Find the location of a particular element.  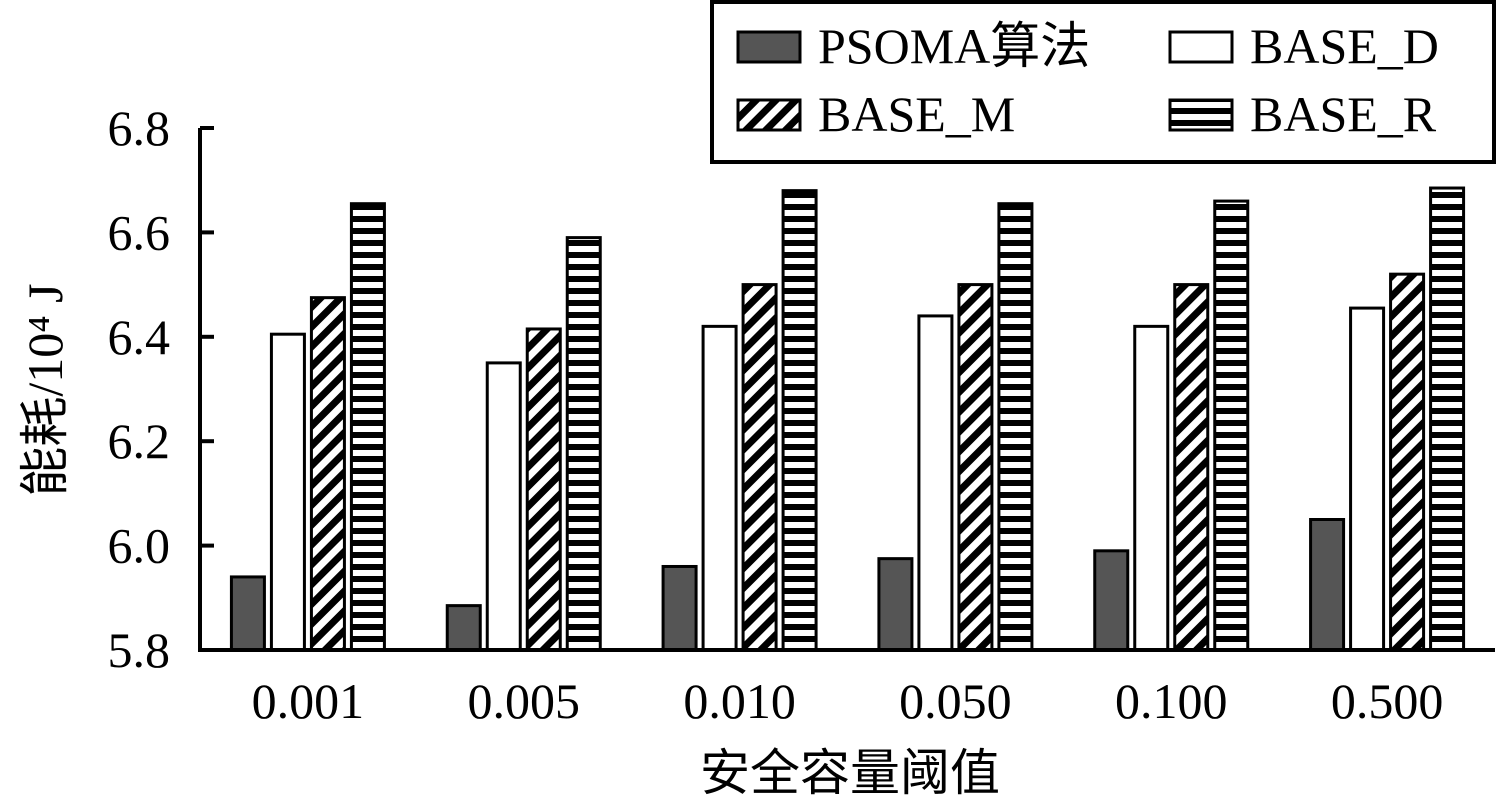

y-tick-label: 6.0 is located at coordinates (139, 546).